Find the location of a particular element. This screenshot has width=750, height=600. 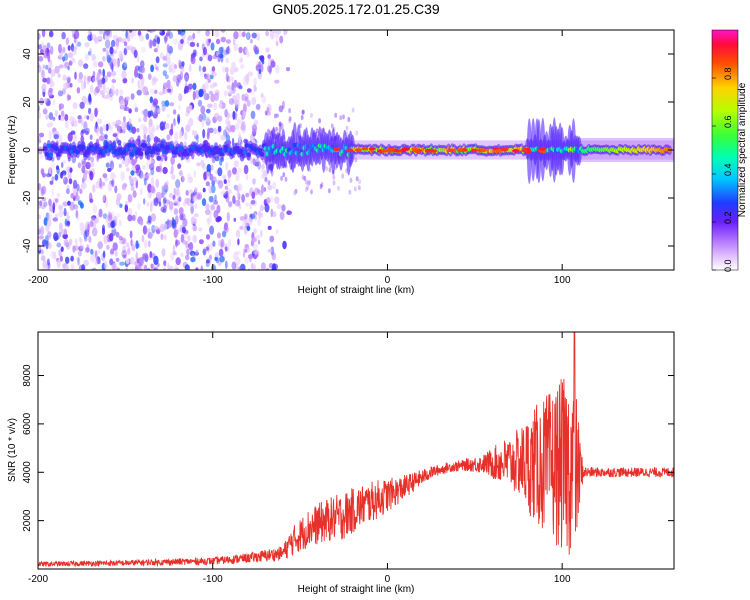

band-core is located at coordinates (145, 146).